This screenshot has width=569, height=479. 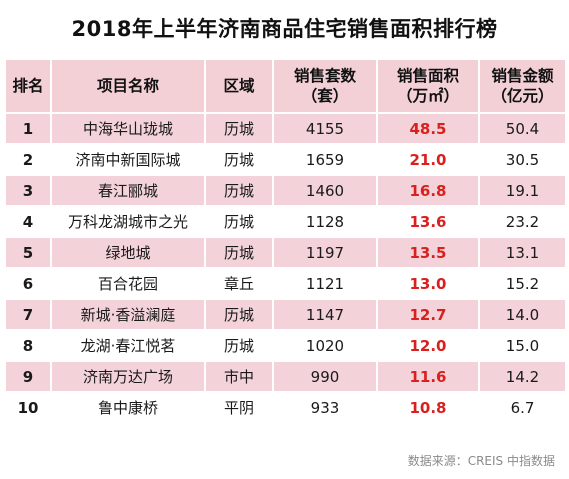 What do you see at coordinates (325, 221) in the screenshot?
I see `cell-units: 1128` at bounding box center [325, 221].